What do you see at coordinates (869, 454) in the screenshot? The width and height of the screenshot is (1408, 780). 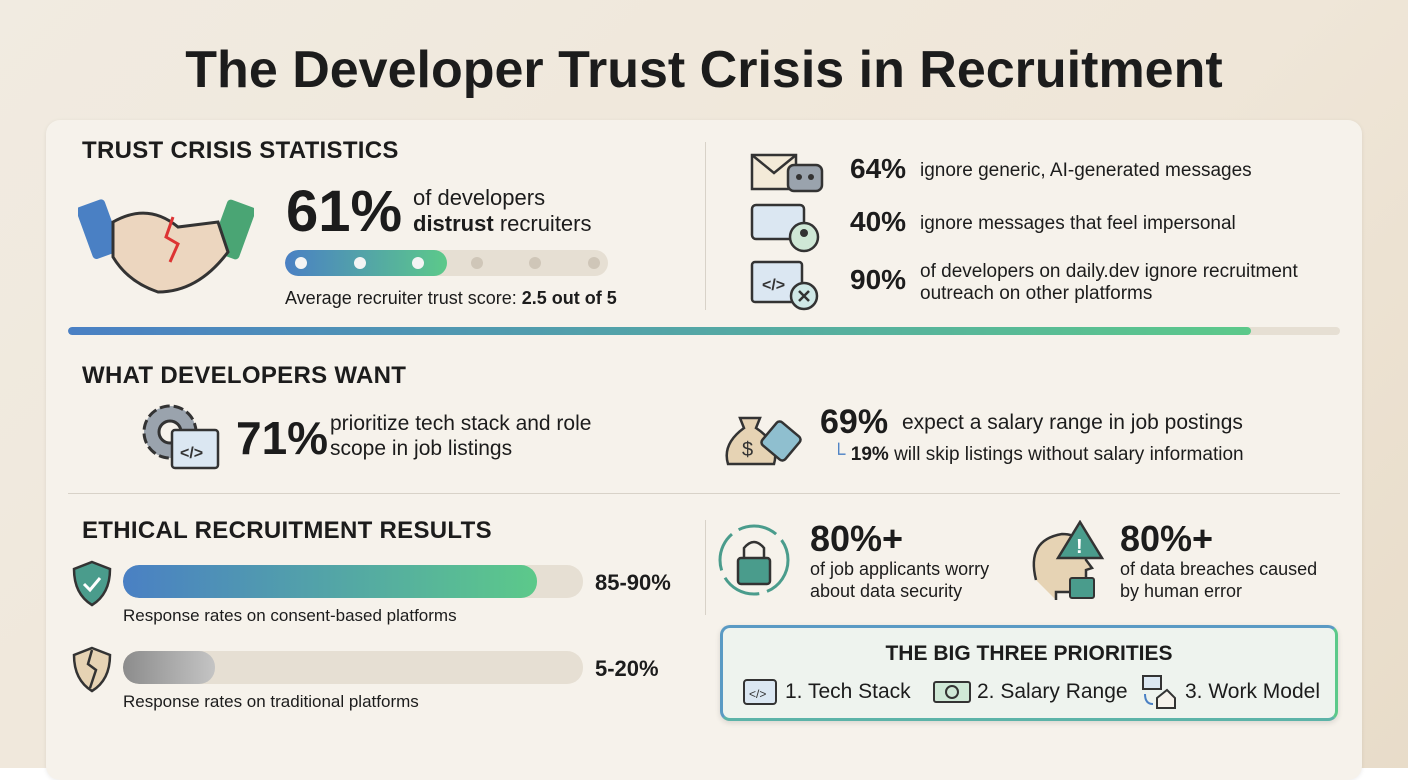 I see `sub-value: 19%` at bounding box center [869, 454].